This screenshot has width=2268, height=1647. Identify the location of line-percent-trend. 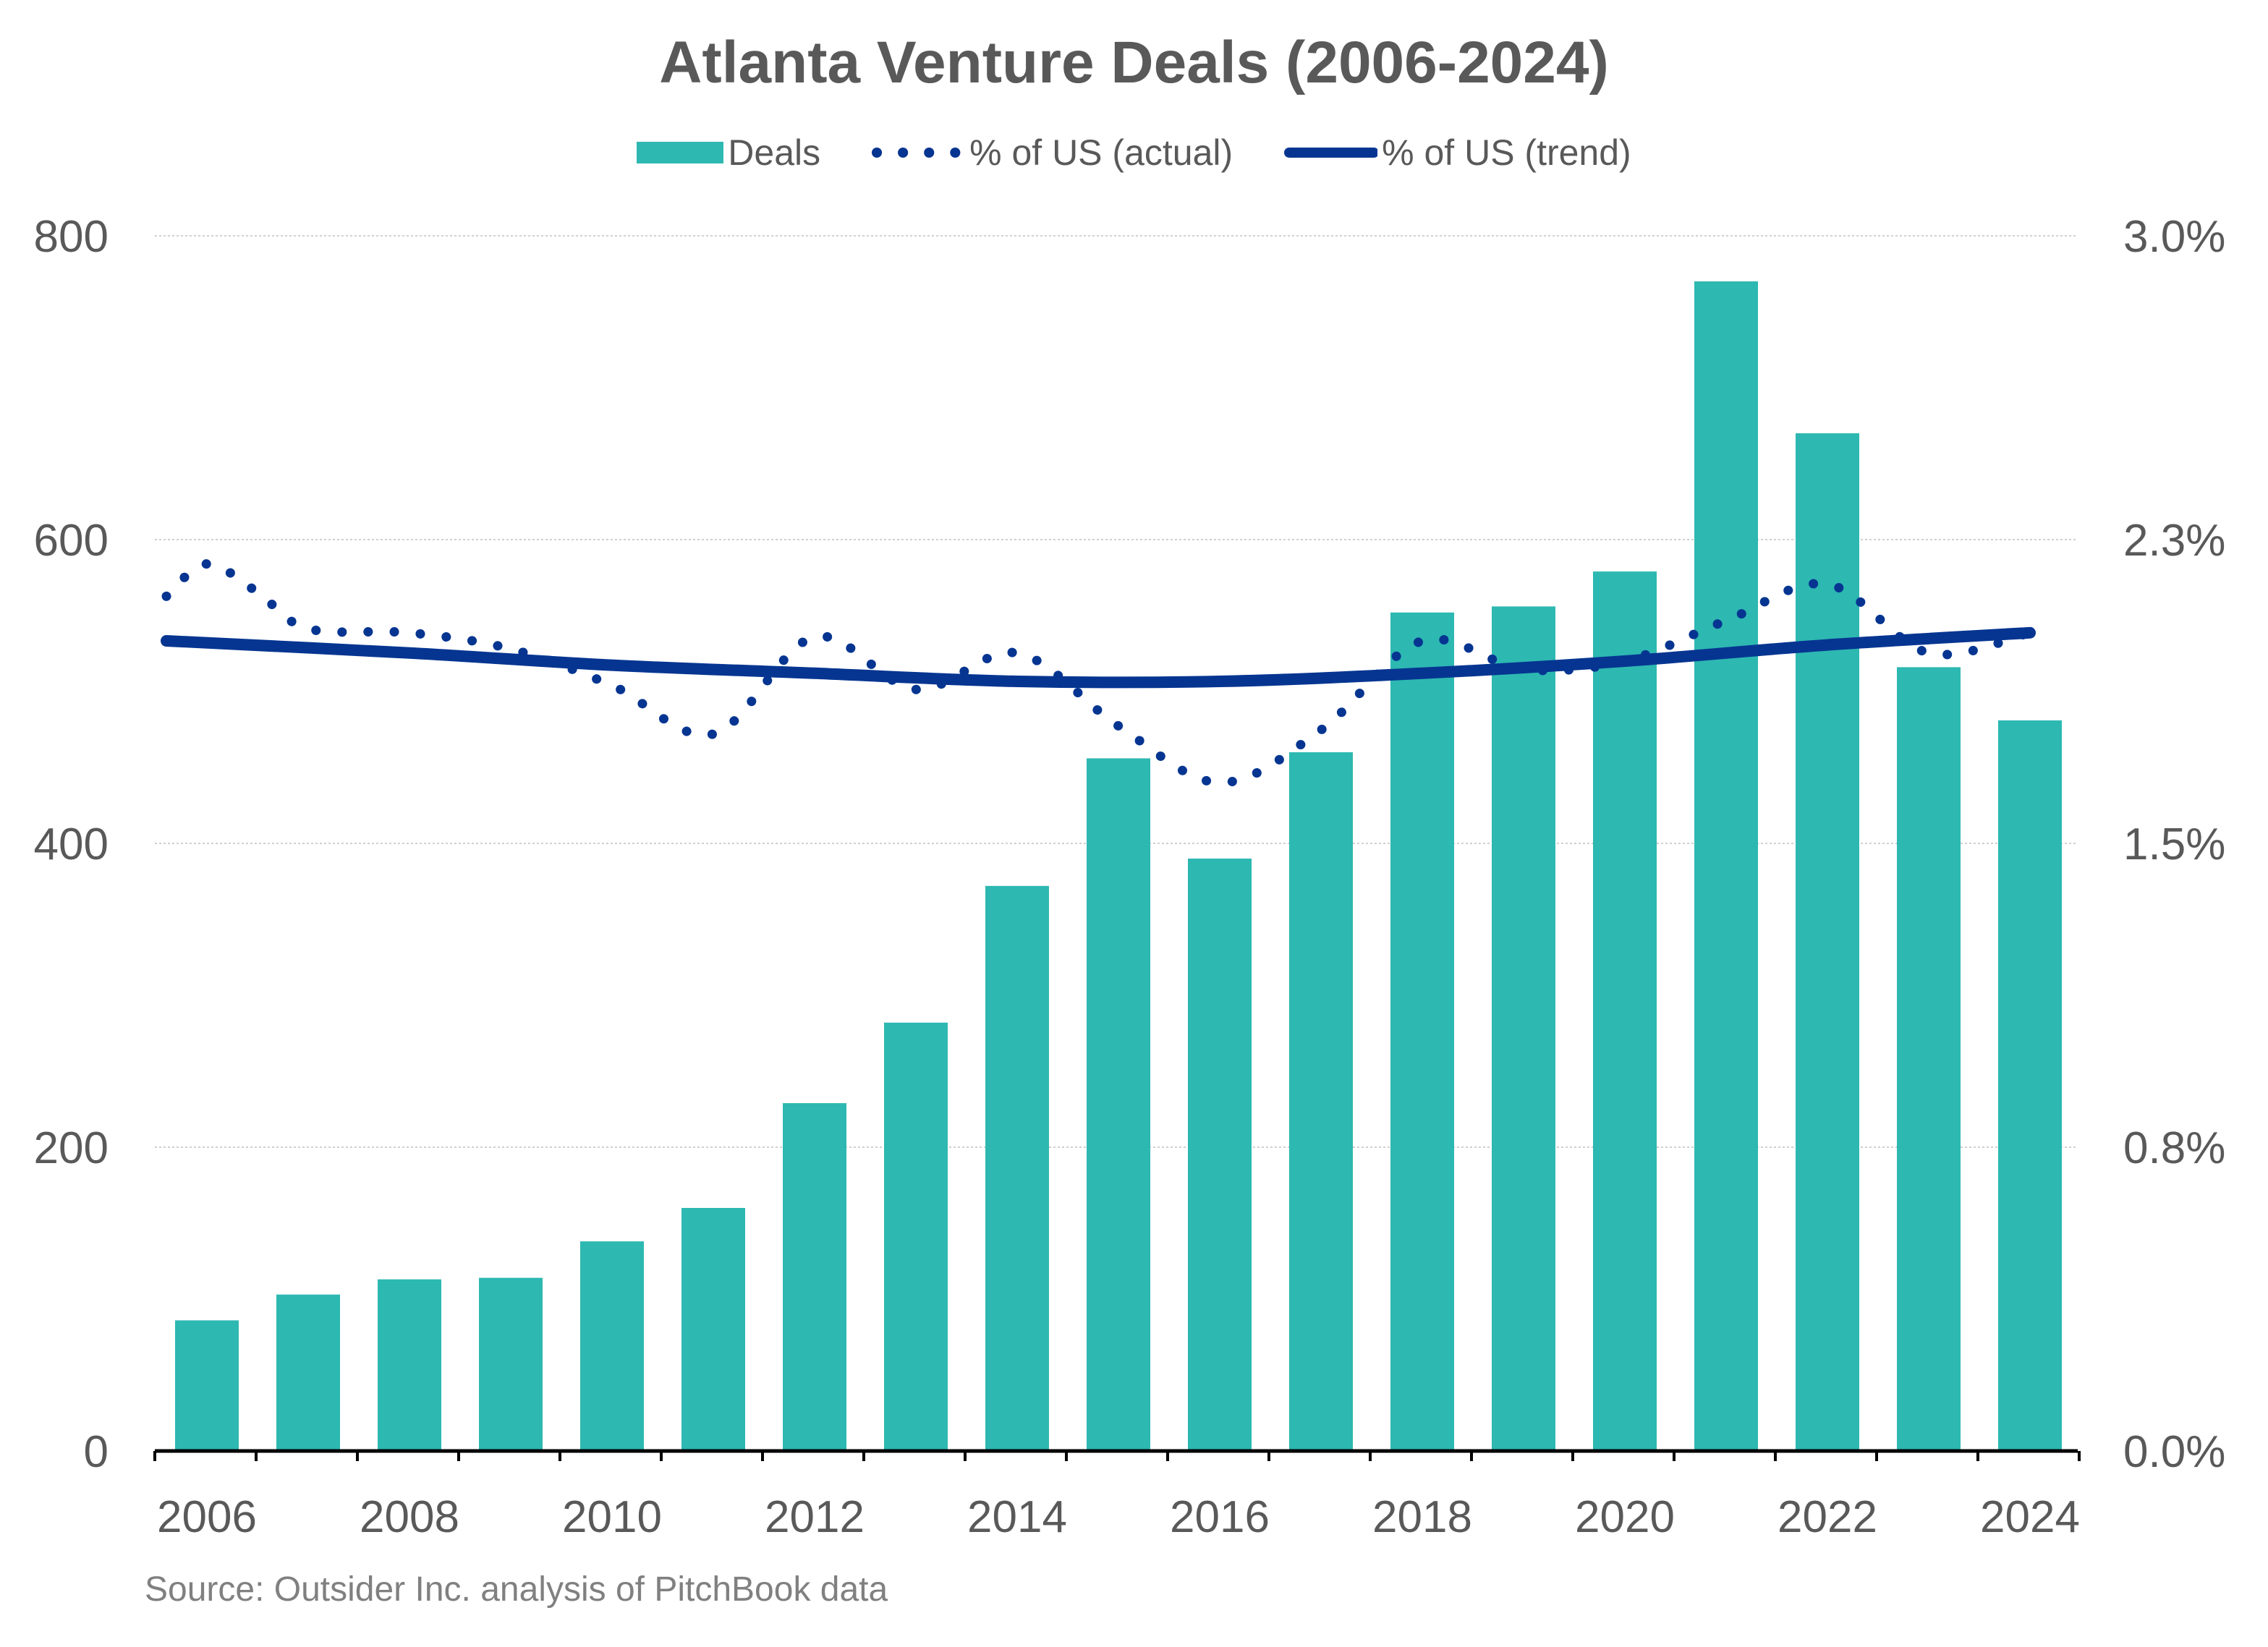
(1098, 657).